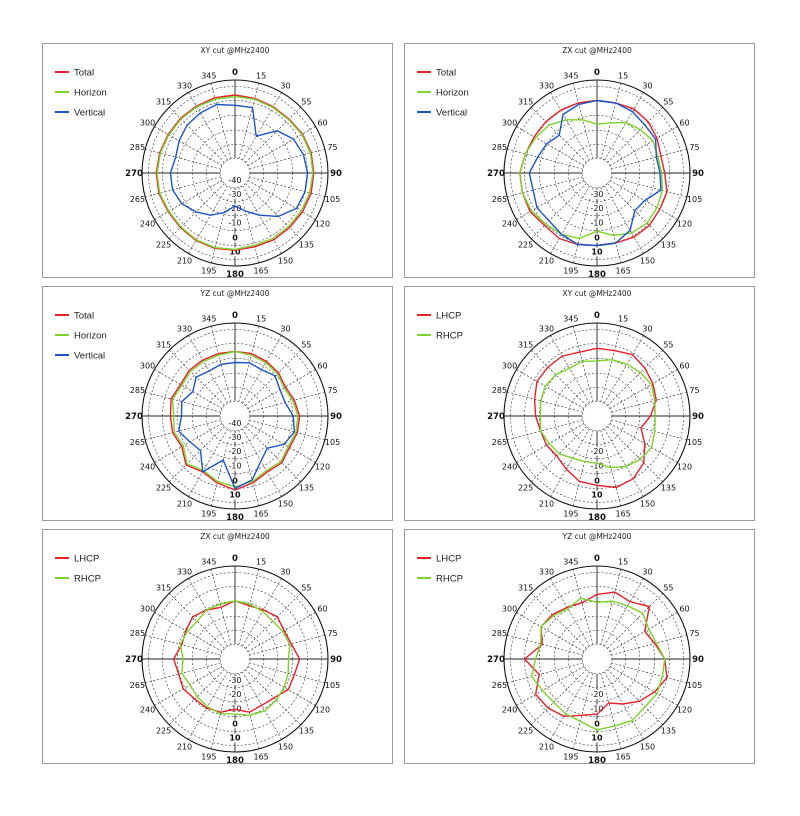  Describe the element at coordinates (184, 572) in the screenshot. I see `angle-tick-label: 330` at that location.